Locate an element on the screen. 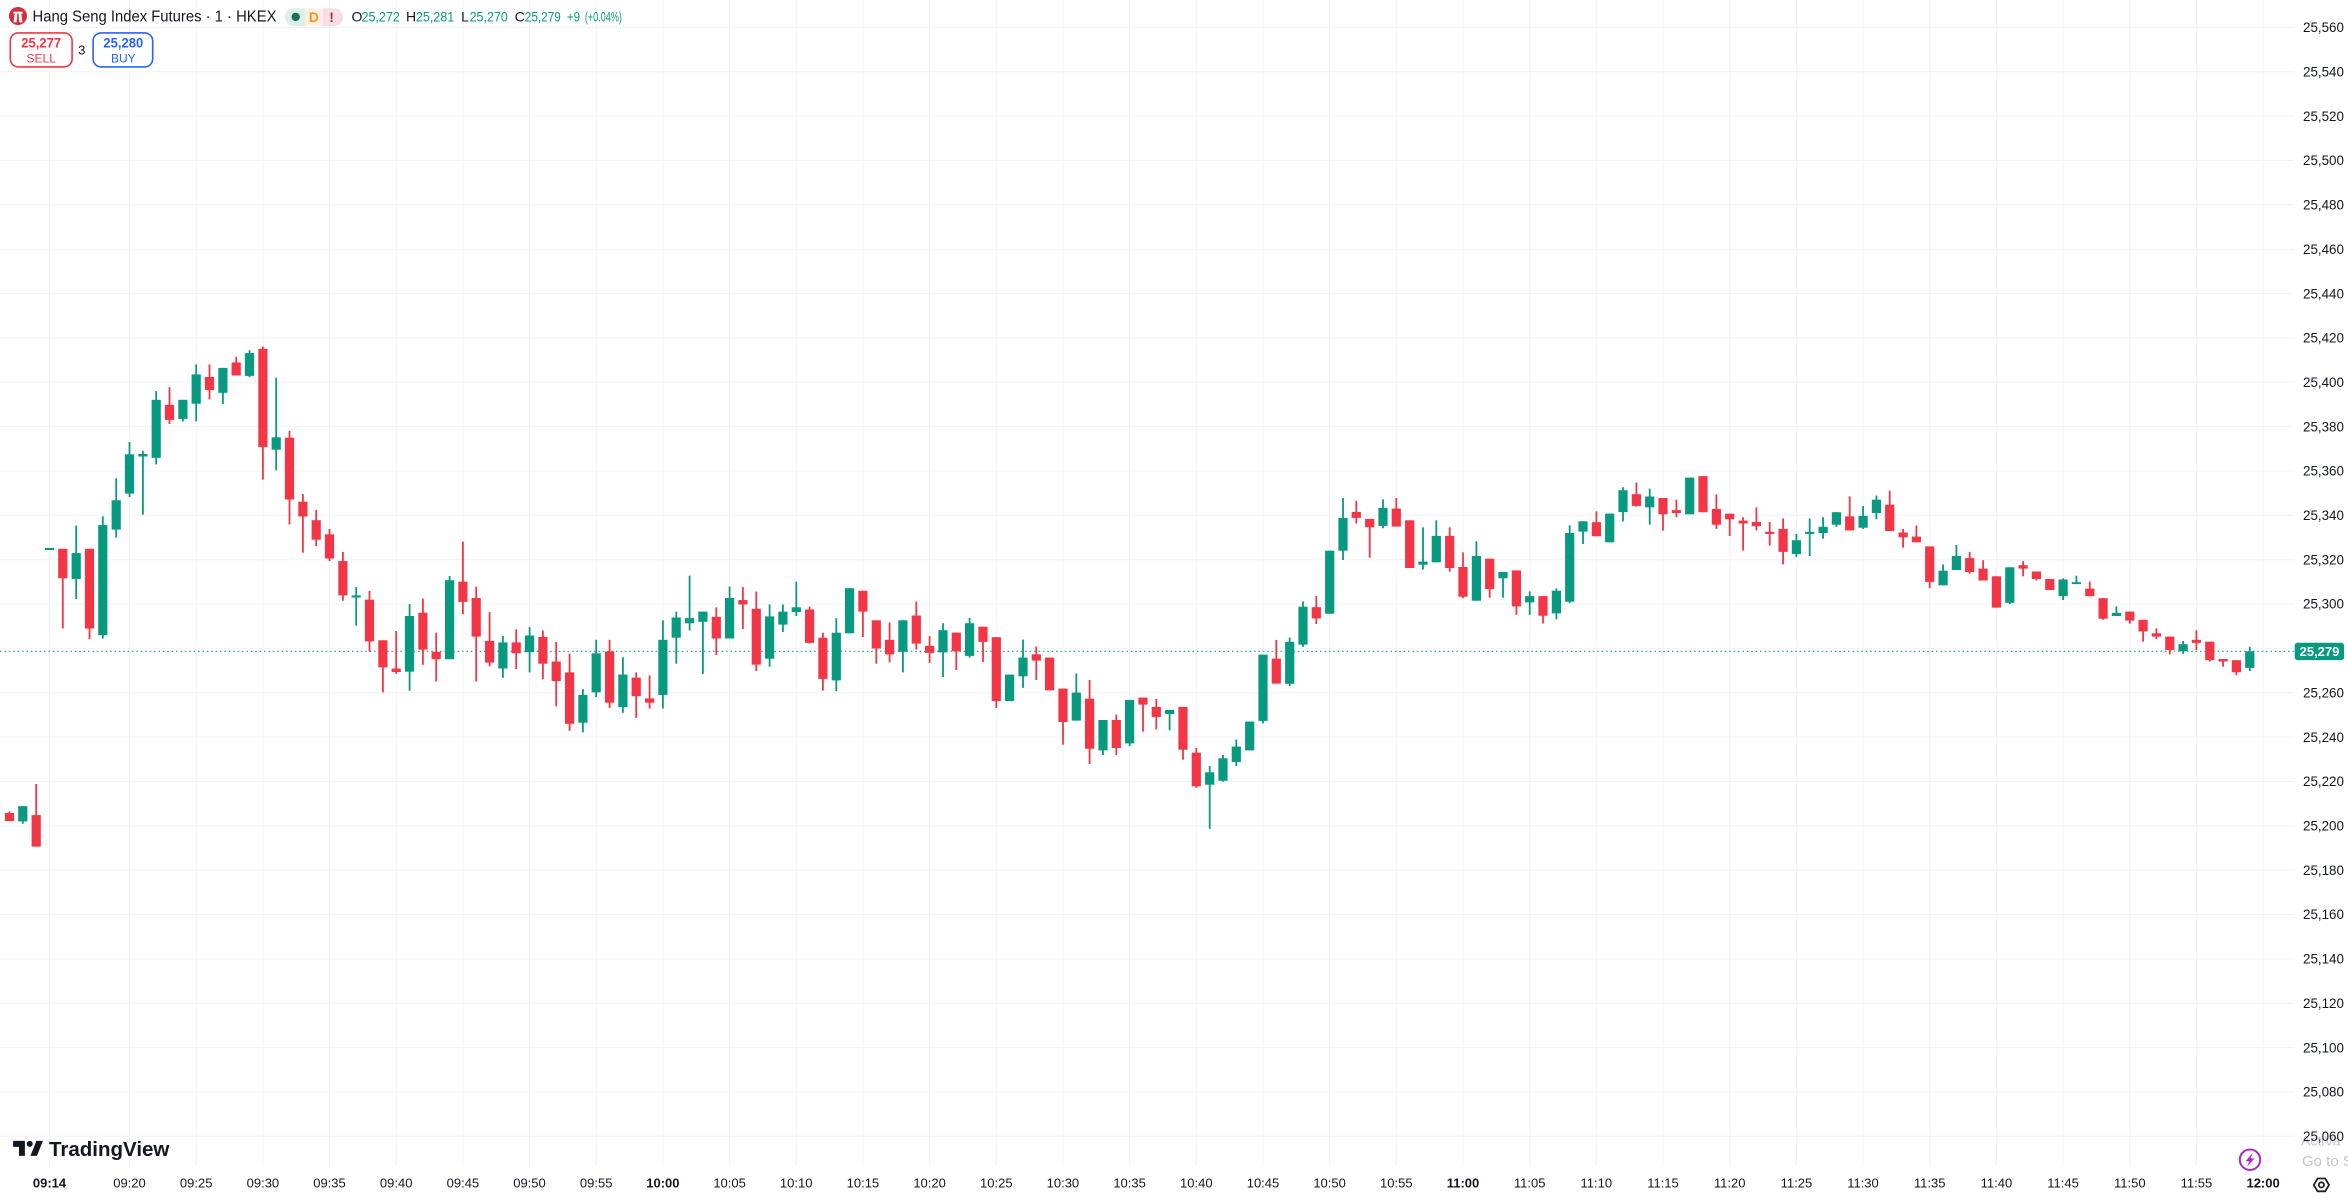  svg-text: 09:55 is located at coordinates (596, 1183).